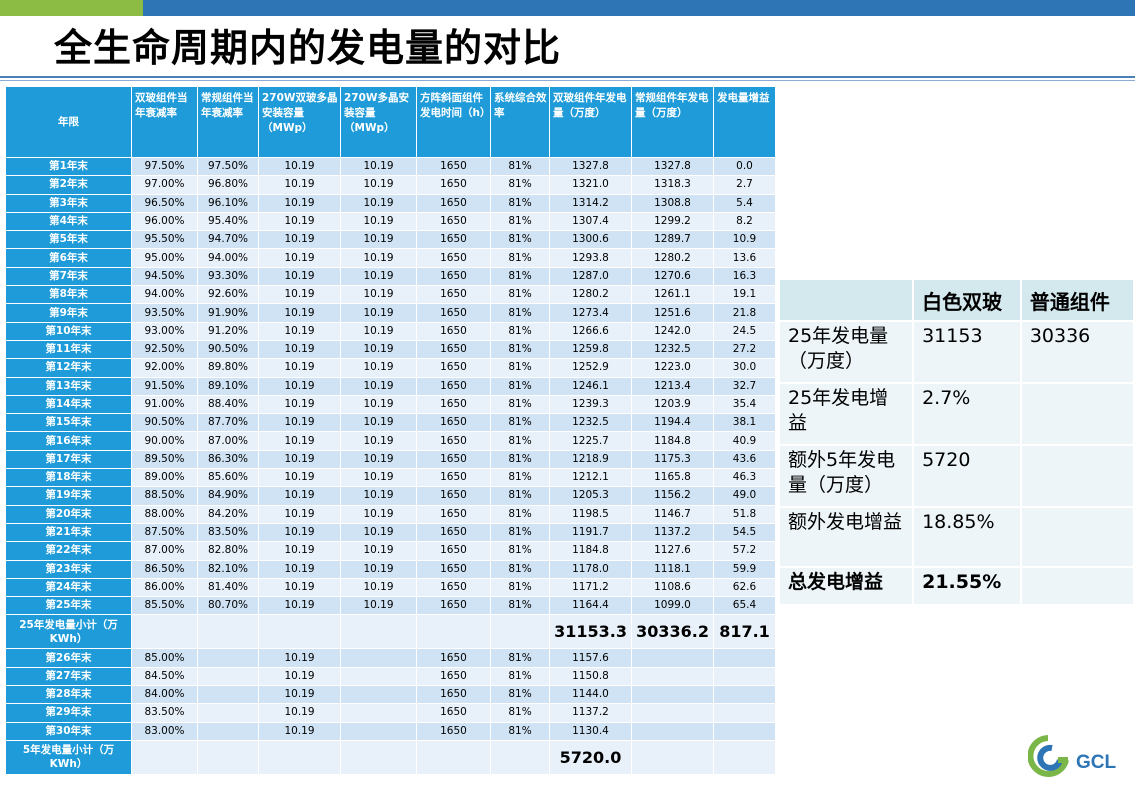 The image size is (1135, 799). Describe the element at coordinates (672, 331) in the screenshot. I see `row-regular-output: 1242.0` at that location.